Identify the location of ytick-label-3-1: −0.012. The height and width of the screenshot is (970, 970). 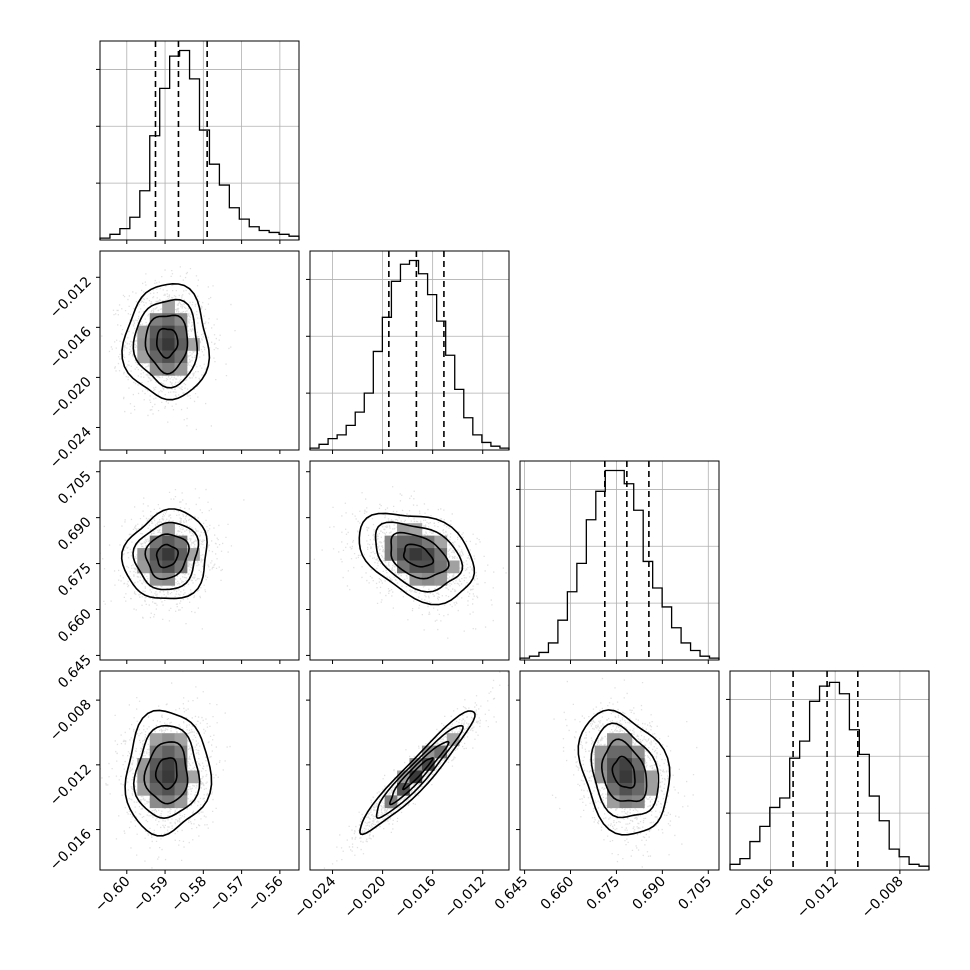
(71, 785).